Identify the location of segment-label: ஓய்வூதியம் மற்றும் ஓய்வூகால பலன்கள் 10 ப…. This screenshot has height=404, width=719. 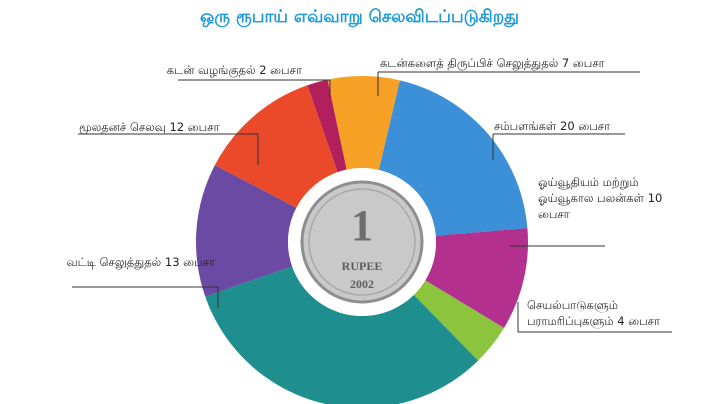
(603, 198).